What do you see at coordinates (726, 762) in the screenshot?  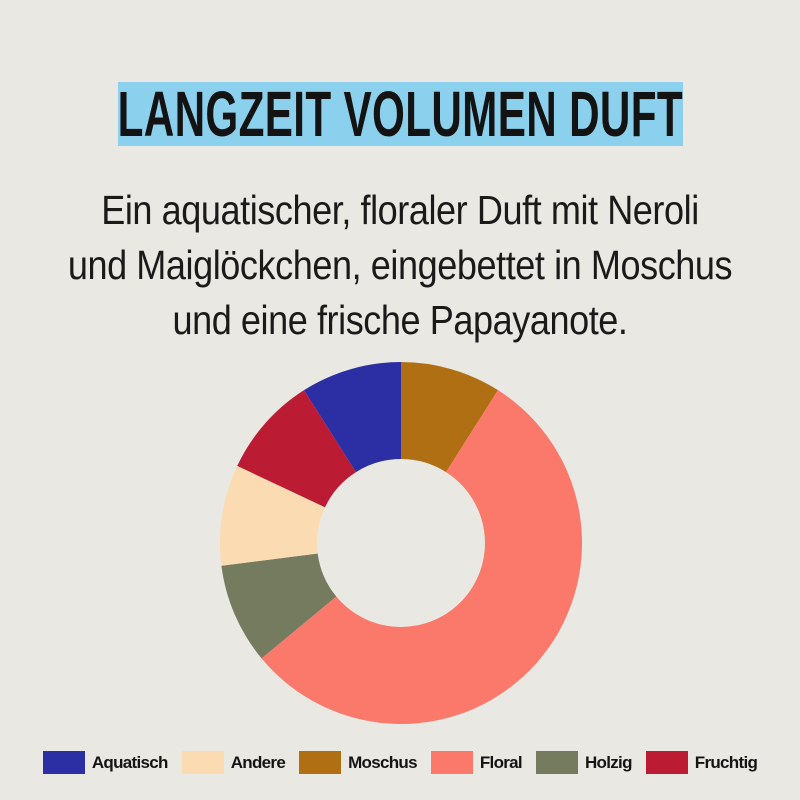 I see `legend-label-fruchtig: Fruchtig` at bounding box center [726, 762].